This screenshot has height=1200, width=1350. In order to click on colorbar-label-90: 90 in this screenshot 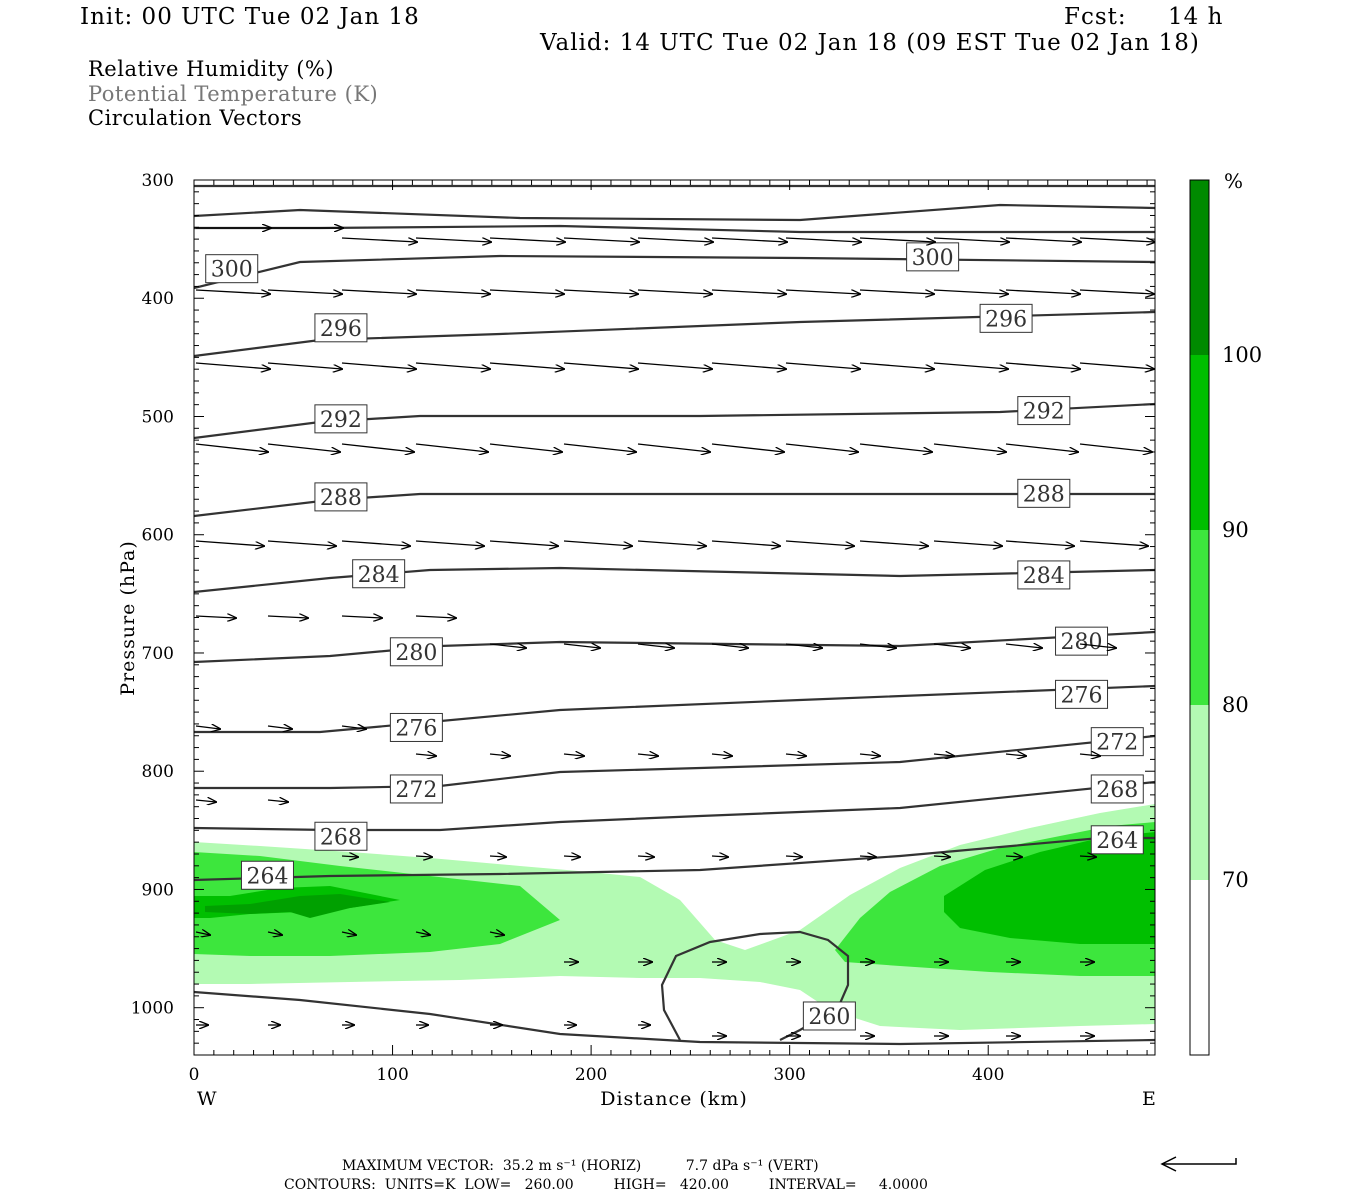, I will do `click(1235, 530)`.